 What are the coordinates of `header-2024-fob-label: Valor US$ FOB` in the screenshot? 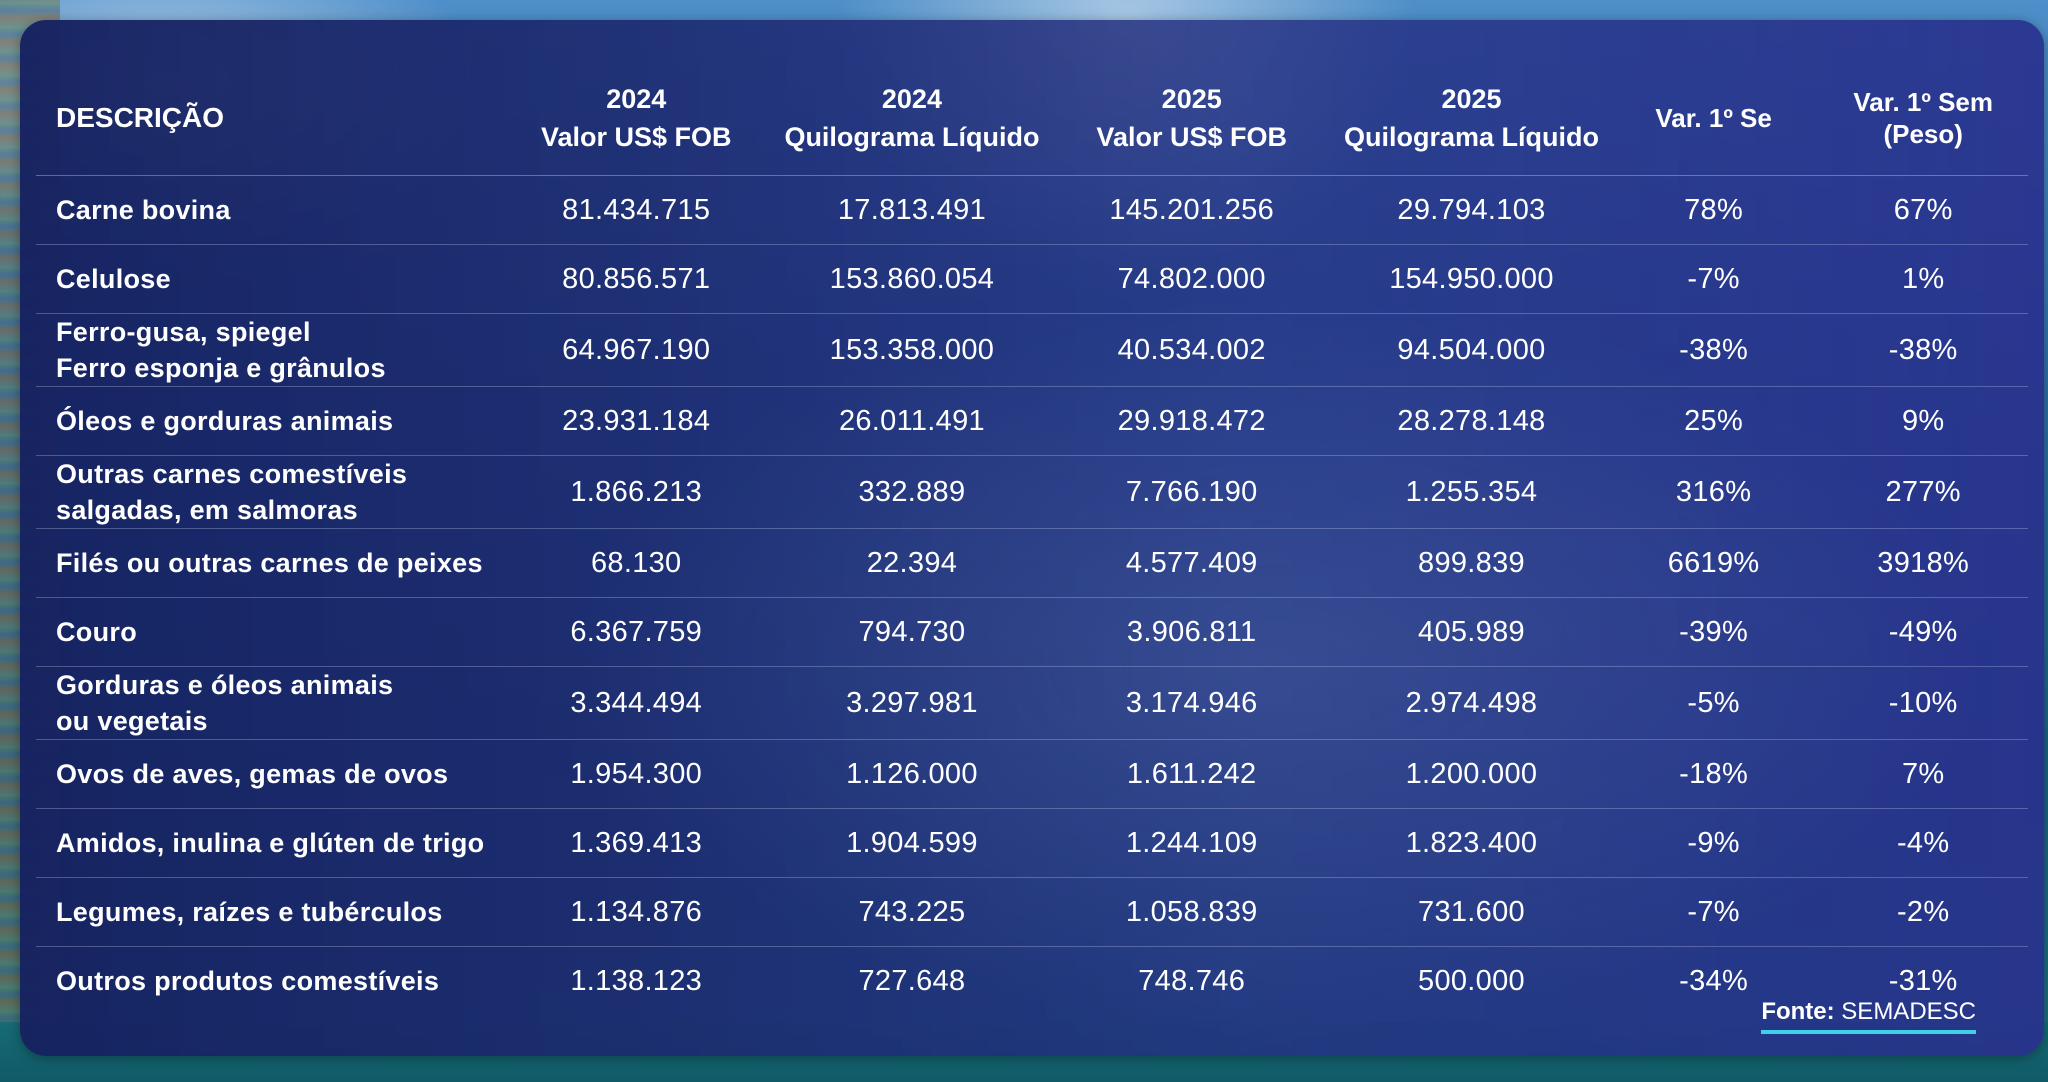 It's located at (636, 136).